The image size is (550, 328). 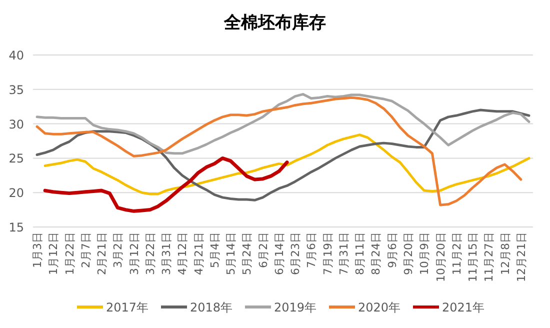 What do you see at coordinates (441, 257) in the screenshot?
I see `x-tick-label: 10月20日` at bounding box center [441, 257].